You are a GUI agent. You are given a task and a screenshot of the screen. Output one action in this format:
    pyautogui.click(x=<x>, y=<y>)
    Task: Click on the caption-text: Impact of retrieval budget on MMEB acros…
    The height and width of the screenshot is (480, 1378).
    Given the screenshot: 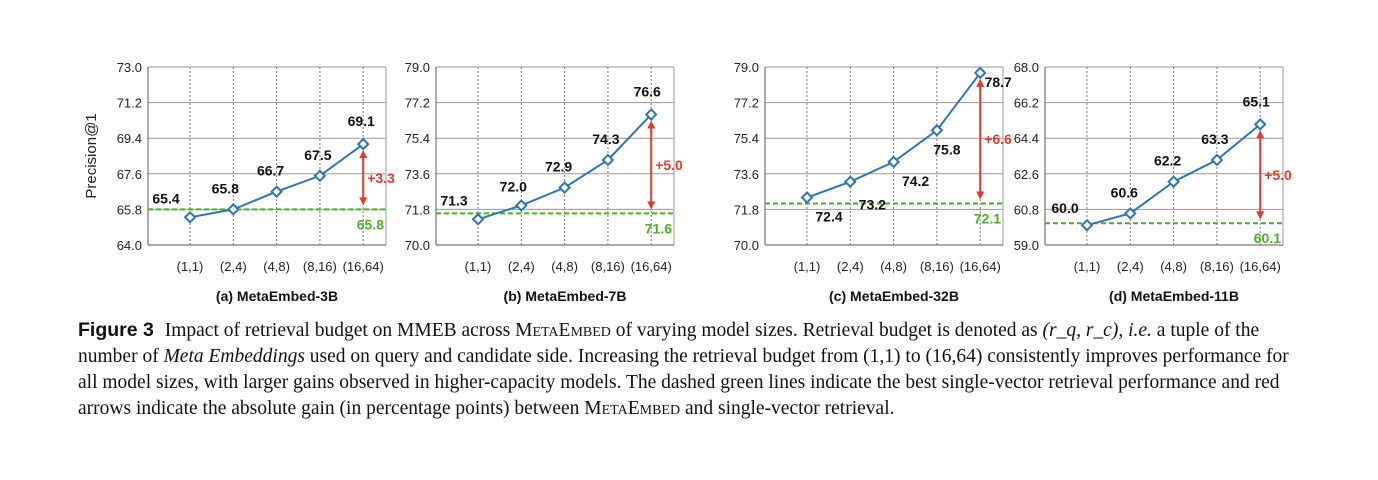 What is the action you would take?
    pyautogui.click(x=337, y=330)
    